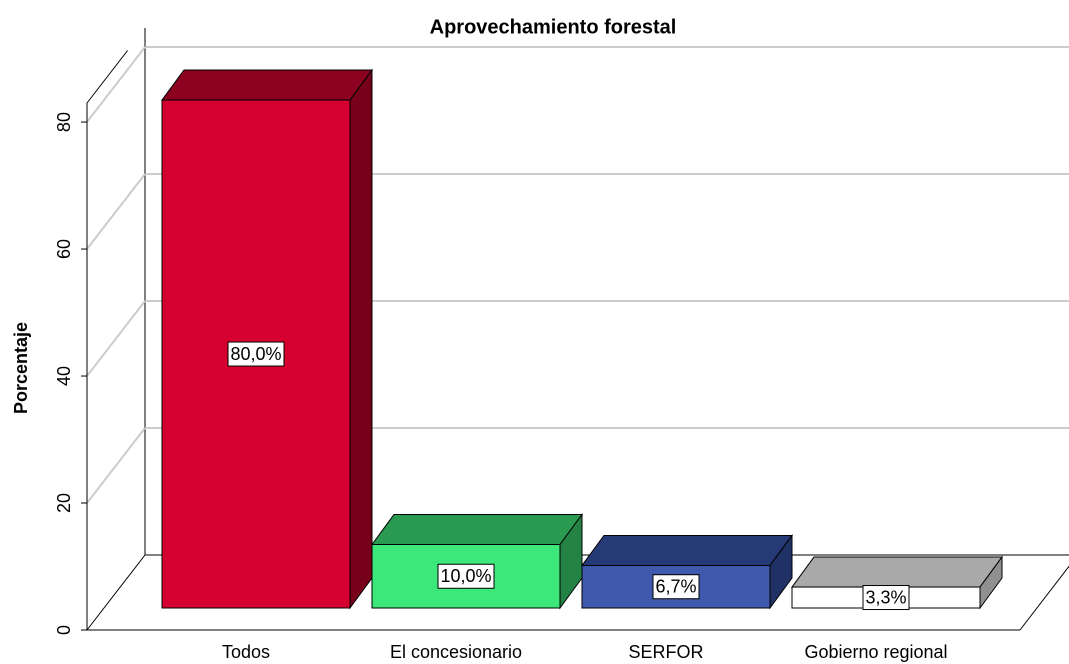  Describe the element at coordinates (456, 652) in the screenshot. I see `x-tick-label: El concesionario` at that location.